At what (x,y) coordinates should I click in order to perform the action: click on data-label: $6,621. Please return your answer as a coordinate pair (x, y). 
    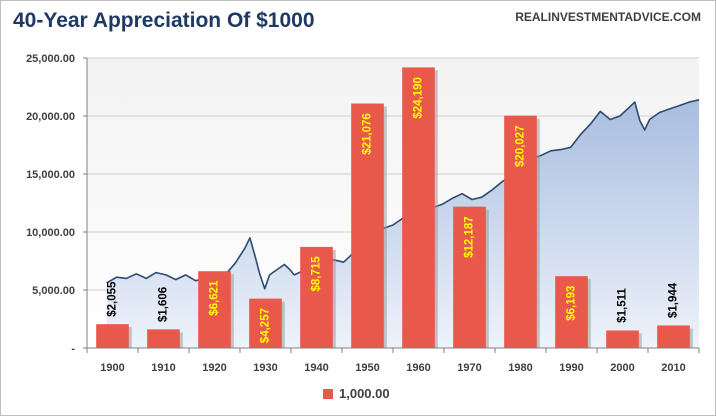
    Looking at the image, I should click on (215, 298).